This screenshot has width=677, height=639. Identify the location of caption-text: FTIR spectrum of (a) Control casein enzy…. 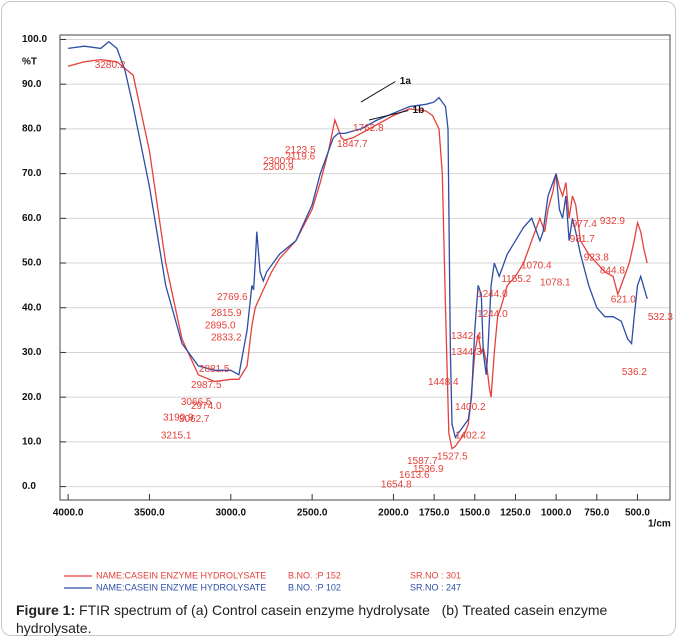
(314, 619).